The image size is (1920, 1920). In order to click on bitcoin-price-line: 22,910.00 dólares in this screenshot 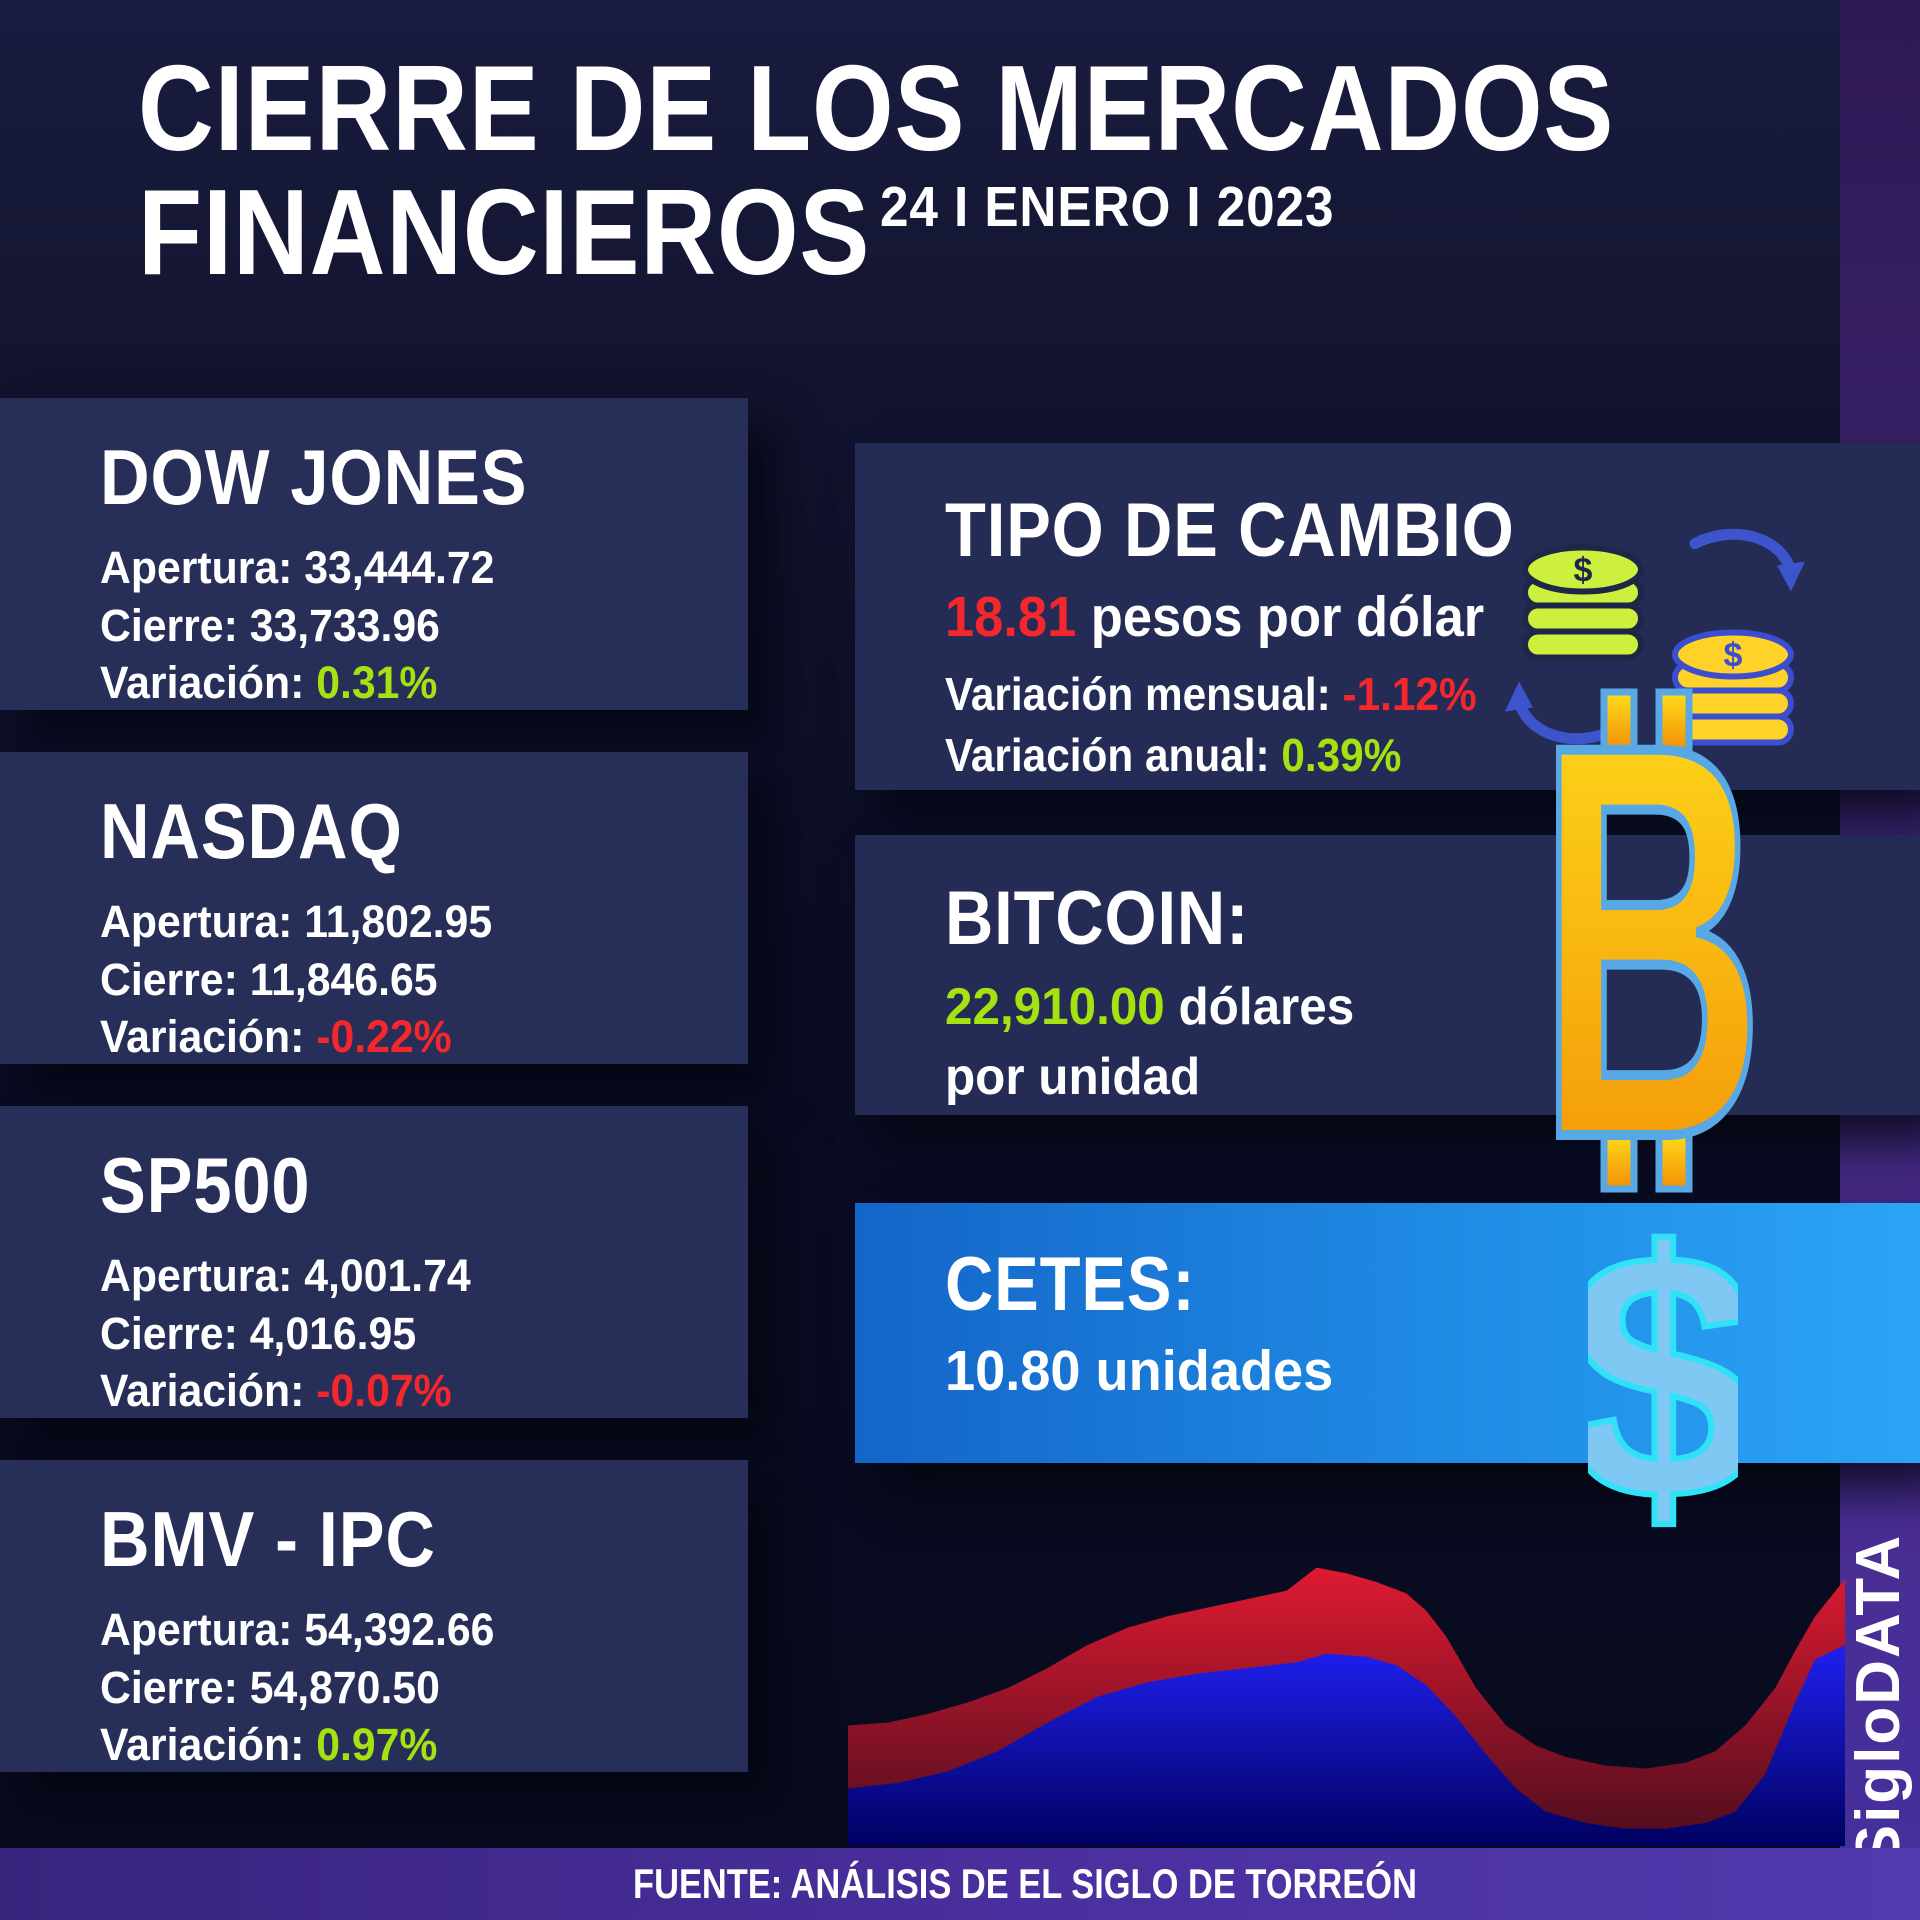, I will do `click(1408, 1007)`.